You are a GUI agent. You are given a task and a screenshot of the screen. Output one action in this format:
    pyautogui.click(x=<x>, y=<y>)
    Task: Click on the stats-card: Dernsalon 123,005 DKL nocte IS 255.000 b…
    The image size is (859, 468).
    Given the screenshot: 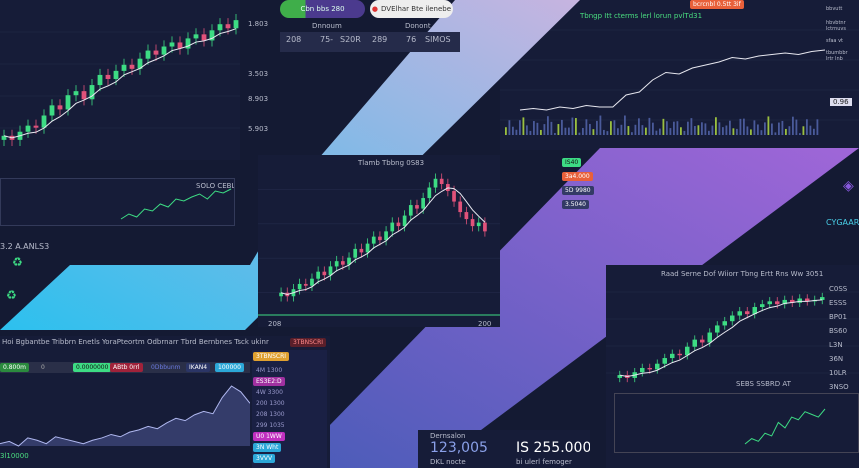 What is the action you would take?
    pyautogui.click(x=504, y=449)
    